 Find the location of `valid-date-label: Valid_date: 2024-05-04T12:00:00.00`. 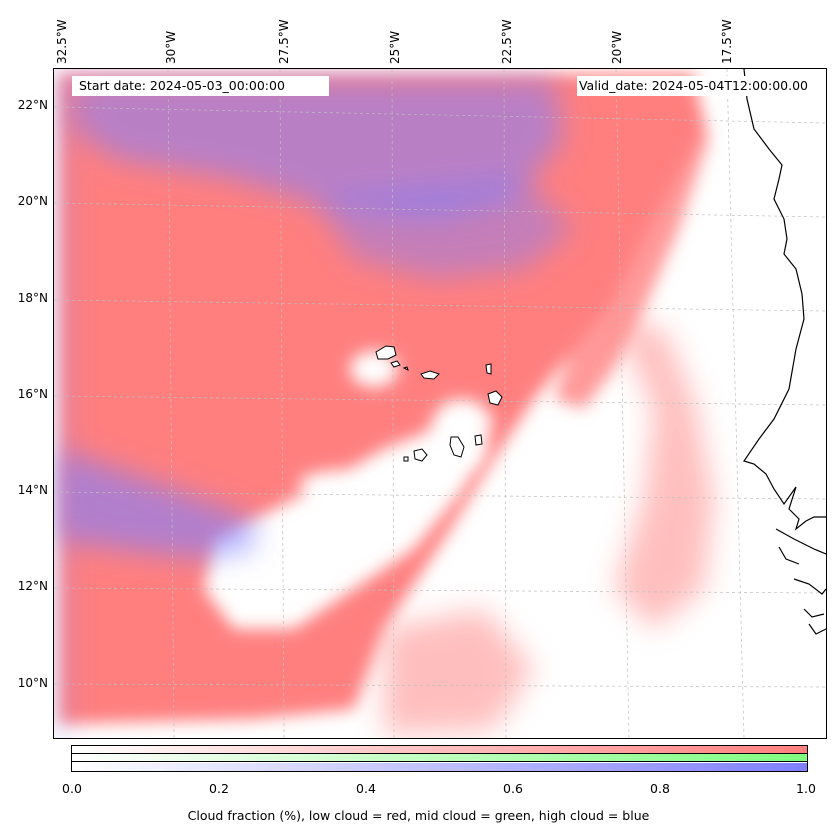

valid-date-label: Valid_date: 2024-05-04T12:00:00.00 is located at coordinates (692, 86).